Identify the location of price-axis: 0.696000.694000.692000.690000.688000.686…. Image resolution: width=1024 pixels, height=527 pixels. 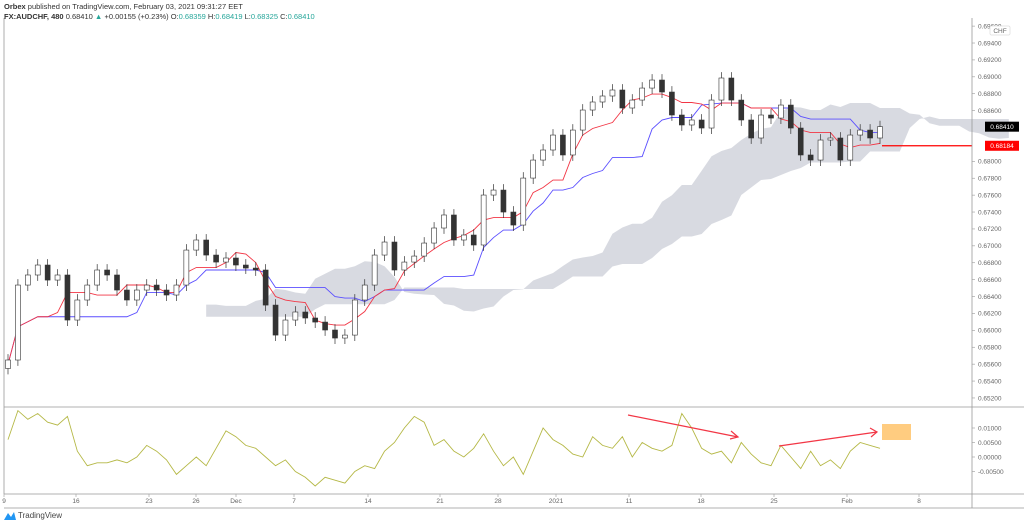
(987, 212).